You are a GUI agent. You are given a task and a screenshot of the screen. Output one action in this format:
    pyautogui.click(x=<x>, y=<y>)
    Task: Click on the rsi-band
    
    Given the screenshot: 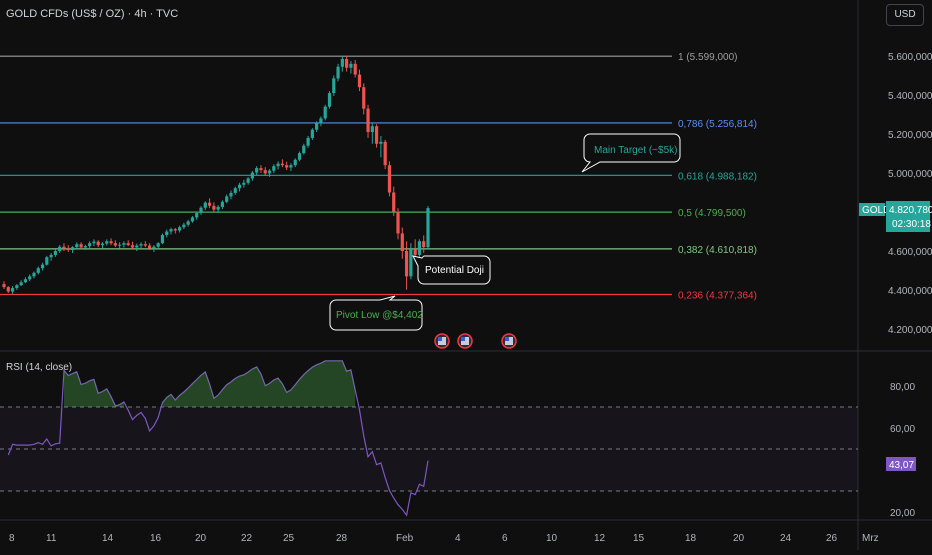 What is the action you would take?
    pyautogui.click(x=429, y=449)
    